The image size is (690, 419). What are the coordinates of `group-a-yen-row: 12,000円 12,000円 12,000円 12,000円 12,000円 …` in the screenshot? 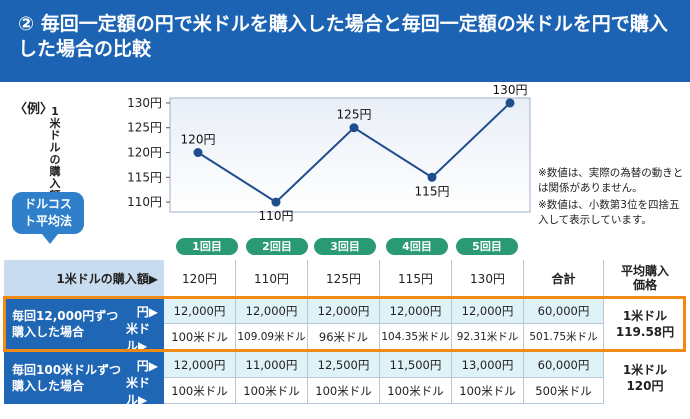 It's located at (425, 311).